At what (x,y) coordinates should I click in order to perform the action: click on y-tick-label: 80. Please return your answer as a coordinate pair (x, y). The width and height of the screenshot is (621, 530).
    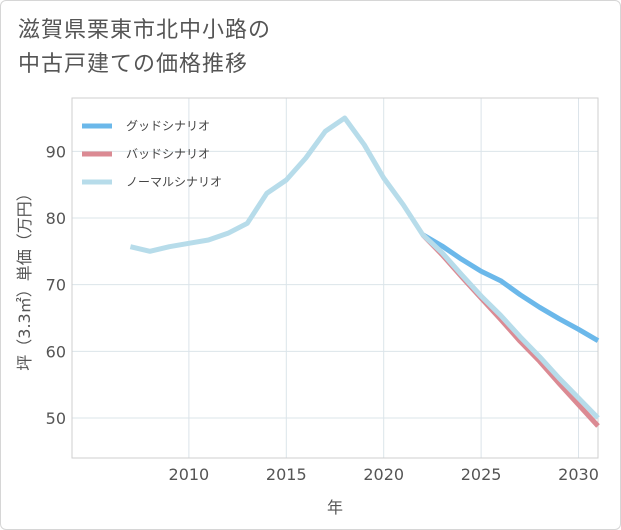
    Looking at the image, I should click on (56, 218).